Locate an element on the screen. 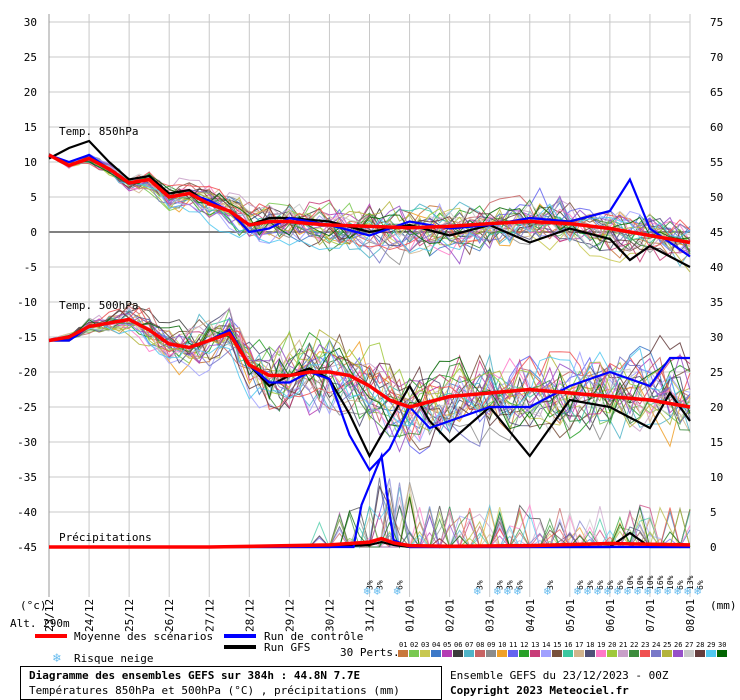 This screenshot has height=700, width=740. date-tick: 04/01 is located at coordinates (530, 615).